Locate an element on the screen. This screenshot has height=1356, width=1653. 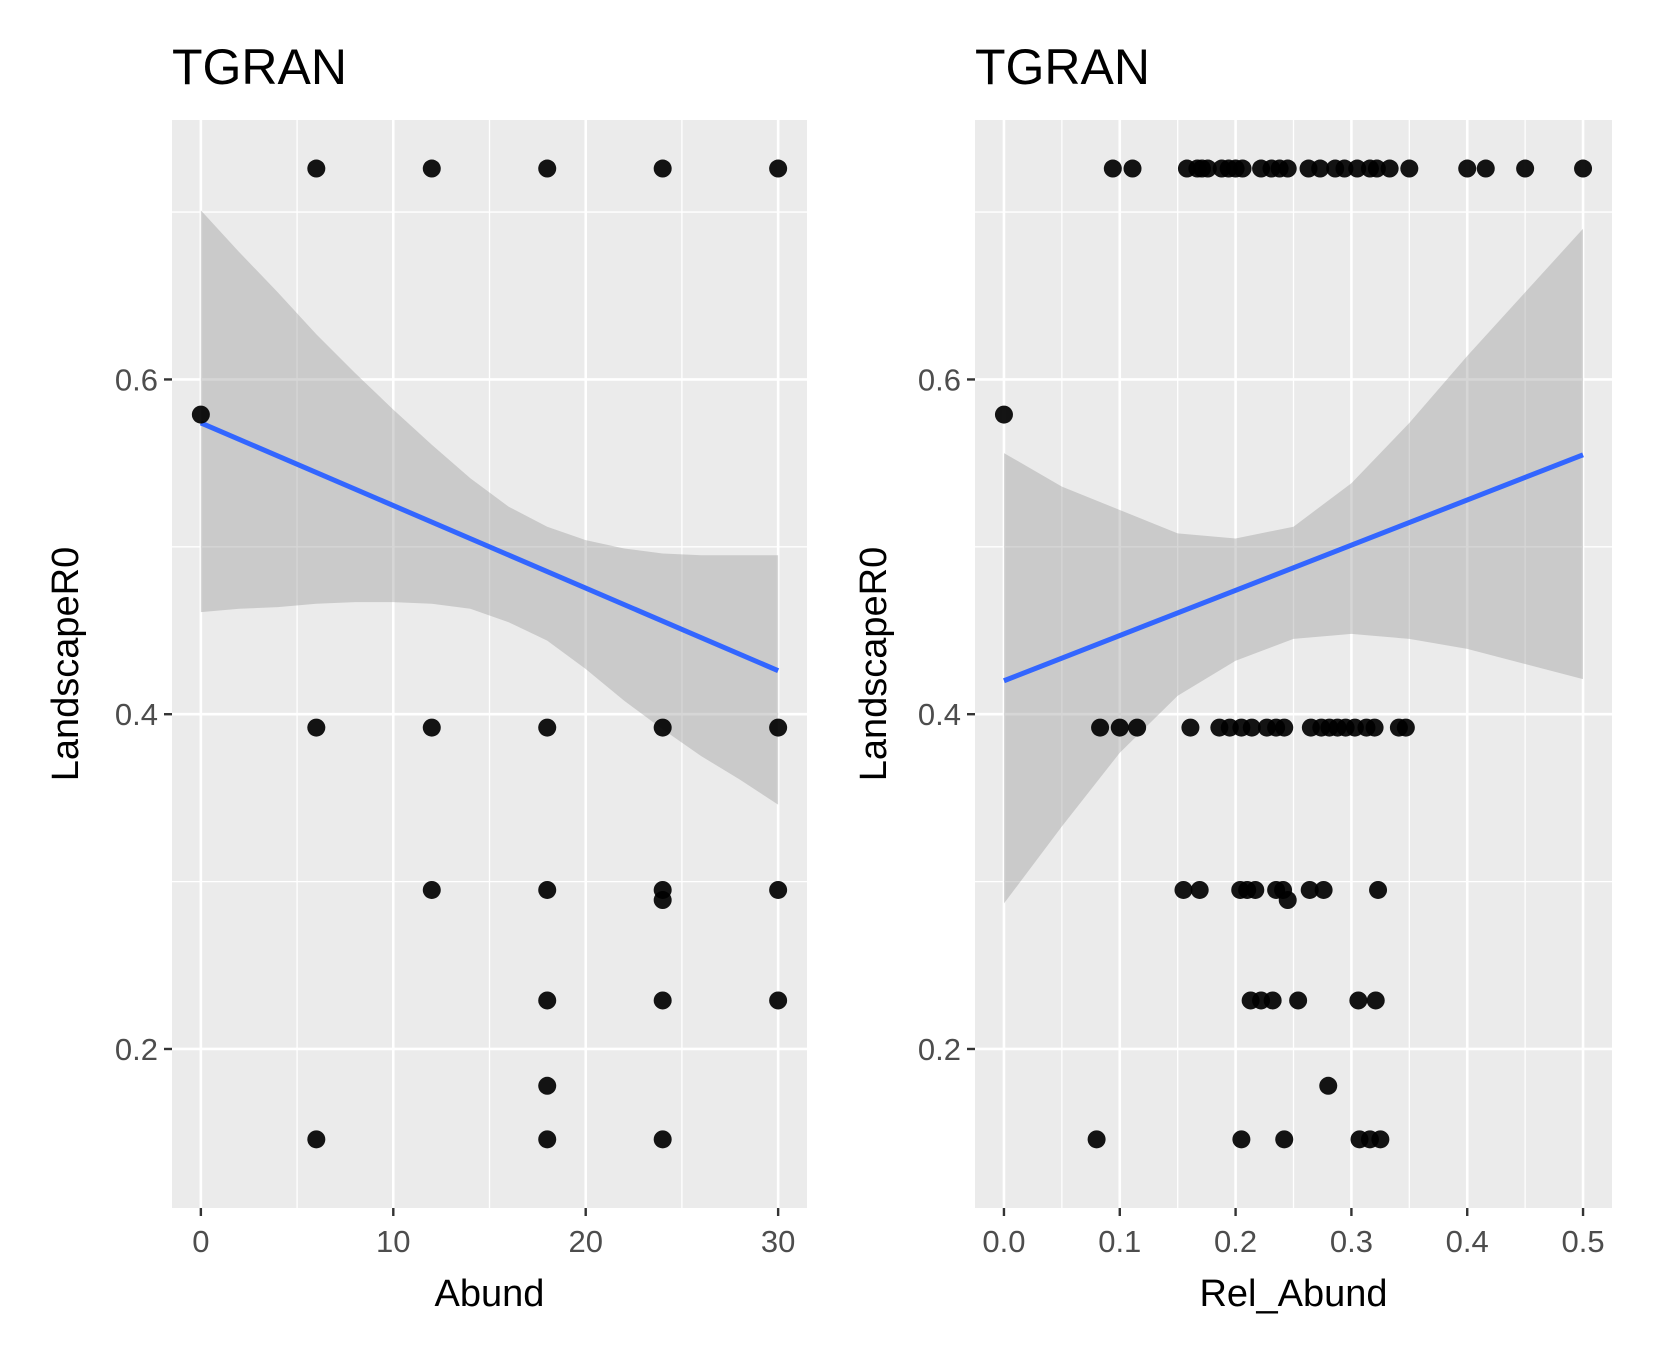
right-y-ticks: 0.2 0.4 0.6 is located at coordinates (946, 714).